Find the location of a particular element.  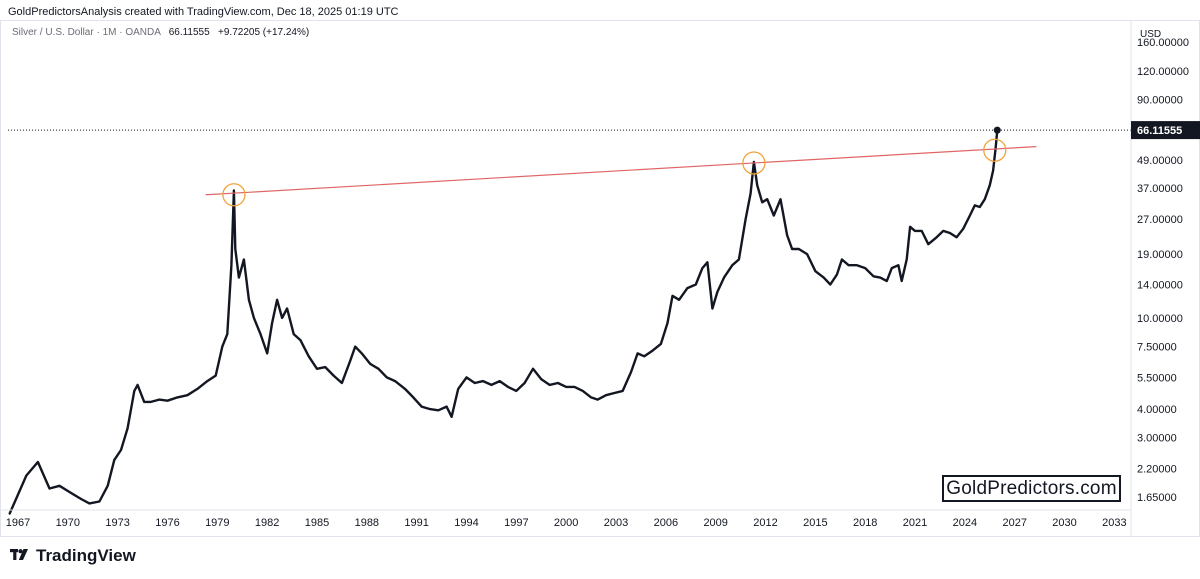

x-tick-label: 2006 is located at coordinates (666, 523).